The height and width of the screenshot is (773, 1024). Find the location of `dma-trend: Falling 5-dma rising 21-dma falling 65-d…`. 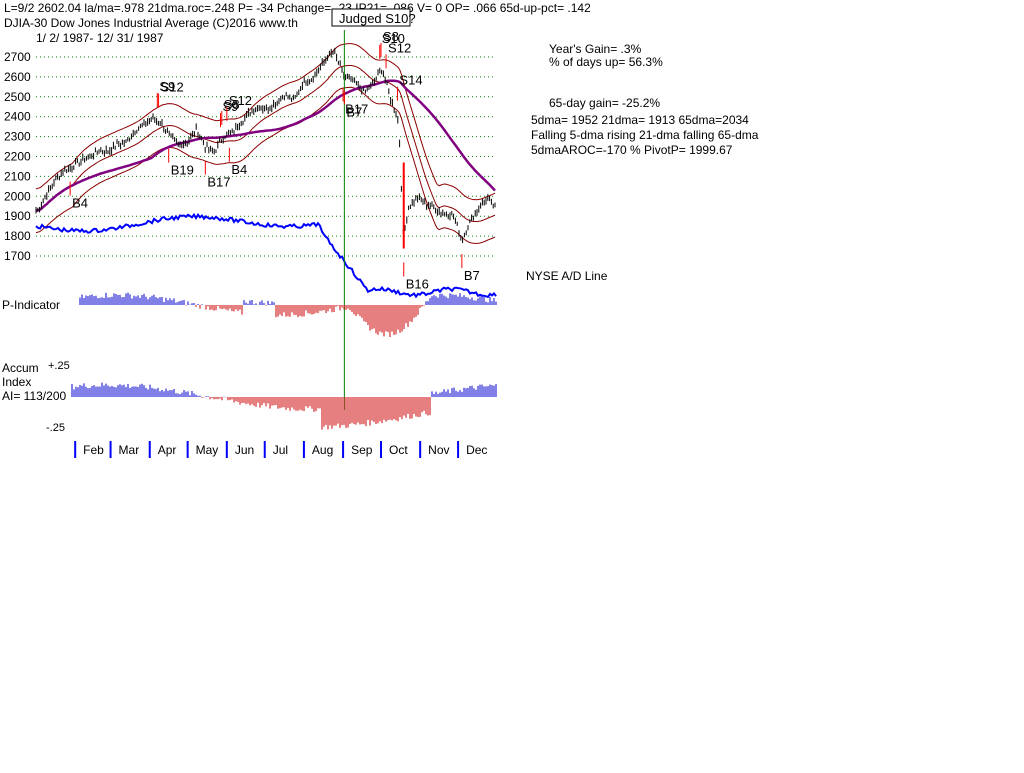

dma-trend: Falling 5-dma rising 21-dma falling 65-d… is located at coordinates (645, 135).